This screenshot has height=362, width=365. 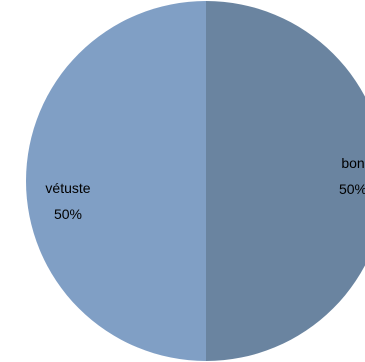 What do you see at coordinates (68, 214) in the screenshot?
I see `slice-percent-label-1: 50%` at bounding box center [68, 214].